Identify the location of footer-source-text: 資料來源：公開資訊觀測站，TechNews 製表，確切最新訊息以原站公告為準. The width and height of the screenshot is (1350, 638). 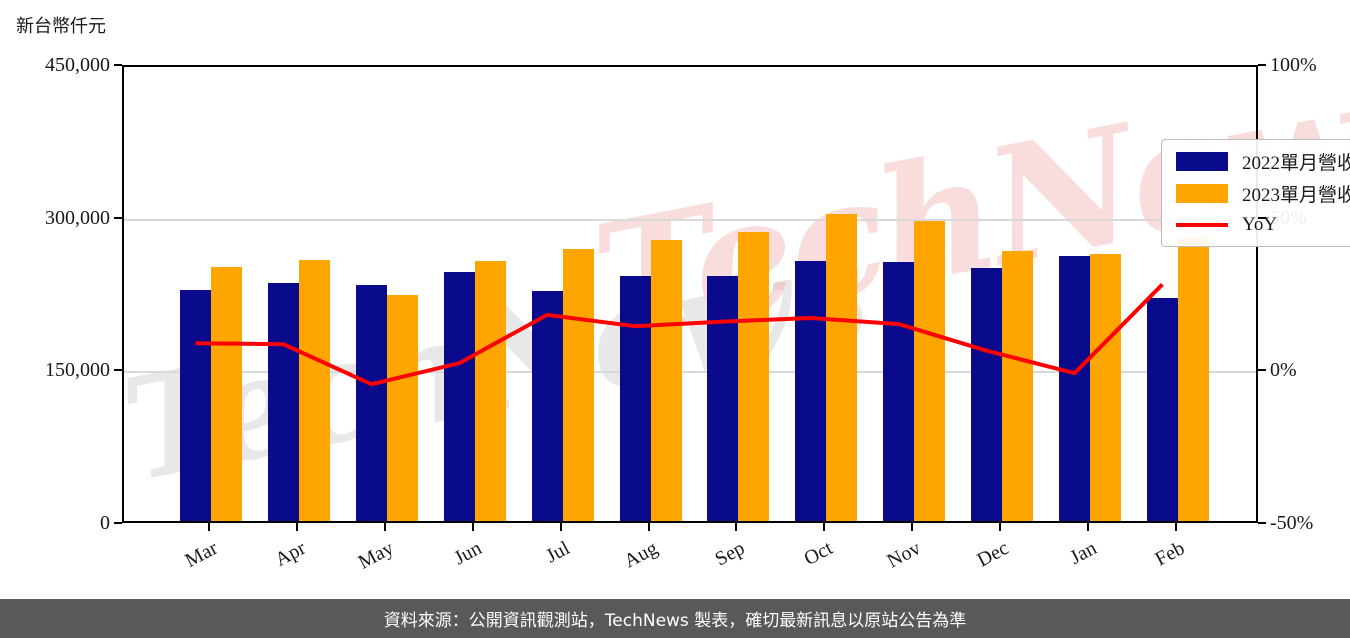
(675, 621).